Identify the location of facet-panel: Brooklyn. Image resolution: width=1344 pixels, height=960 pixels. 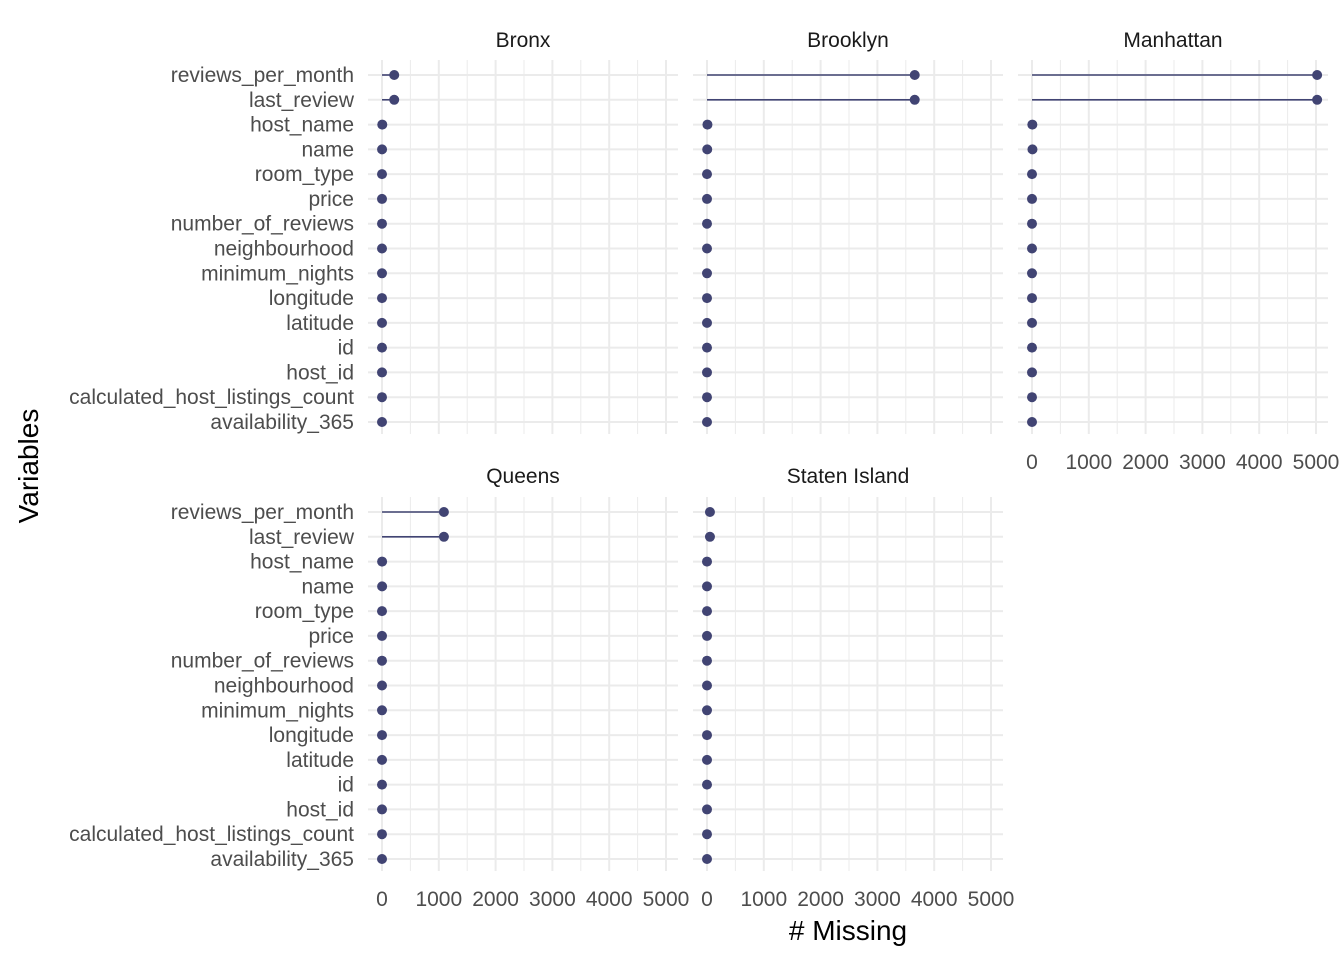
(848, 231).